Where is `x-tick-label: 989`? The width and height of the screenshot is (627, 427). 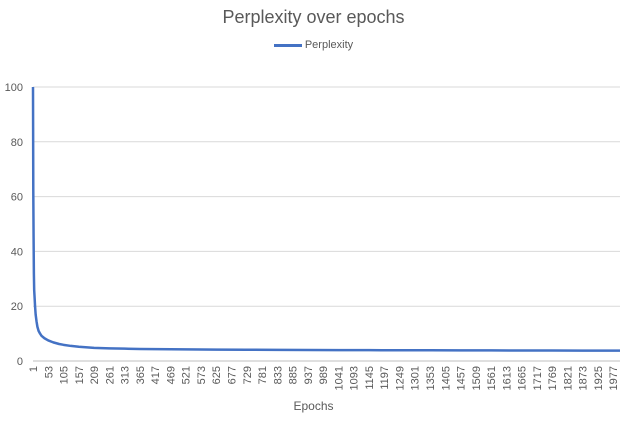
x-tick-label: 989 is located at coordinates (324, 375).